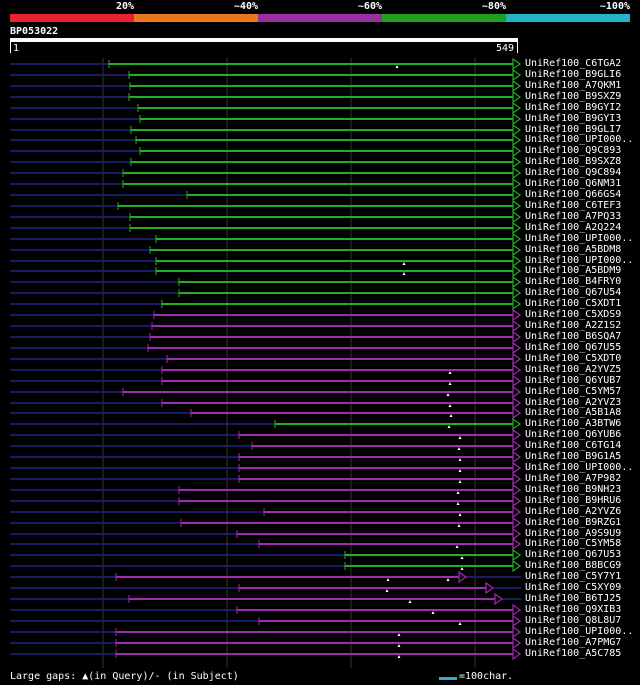 The image size is (640, 685). I want to click on hit-label-link: UniRef100_C6TG14, so click(573, 445).